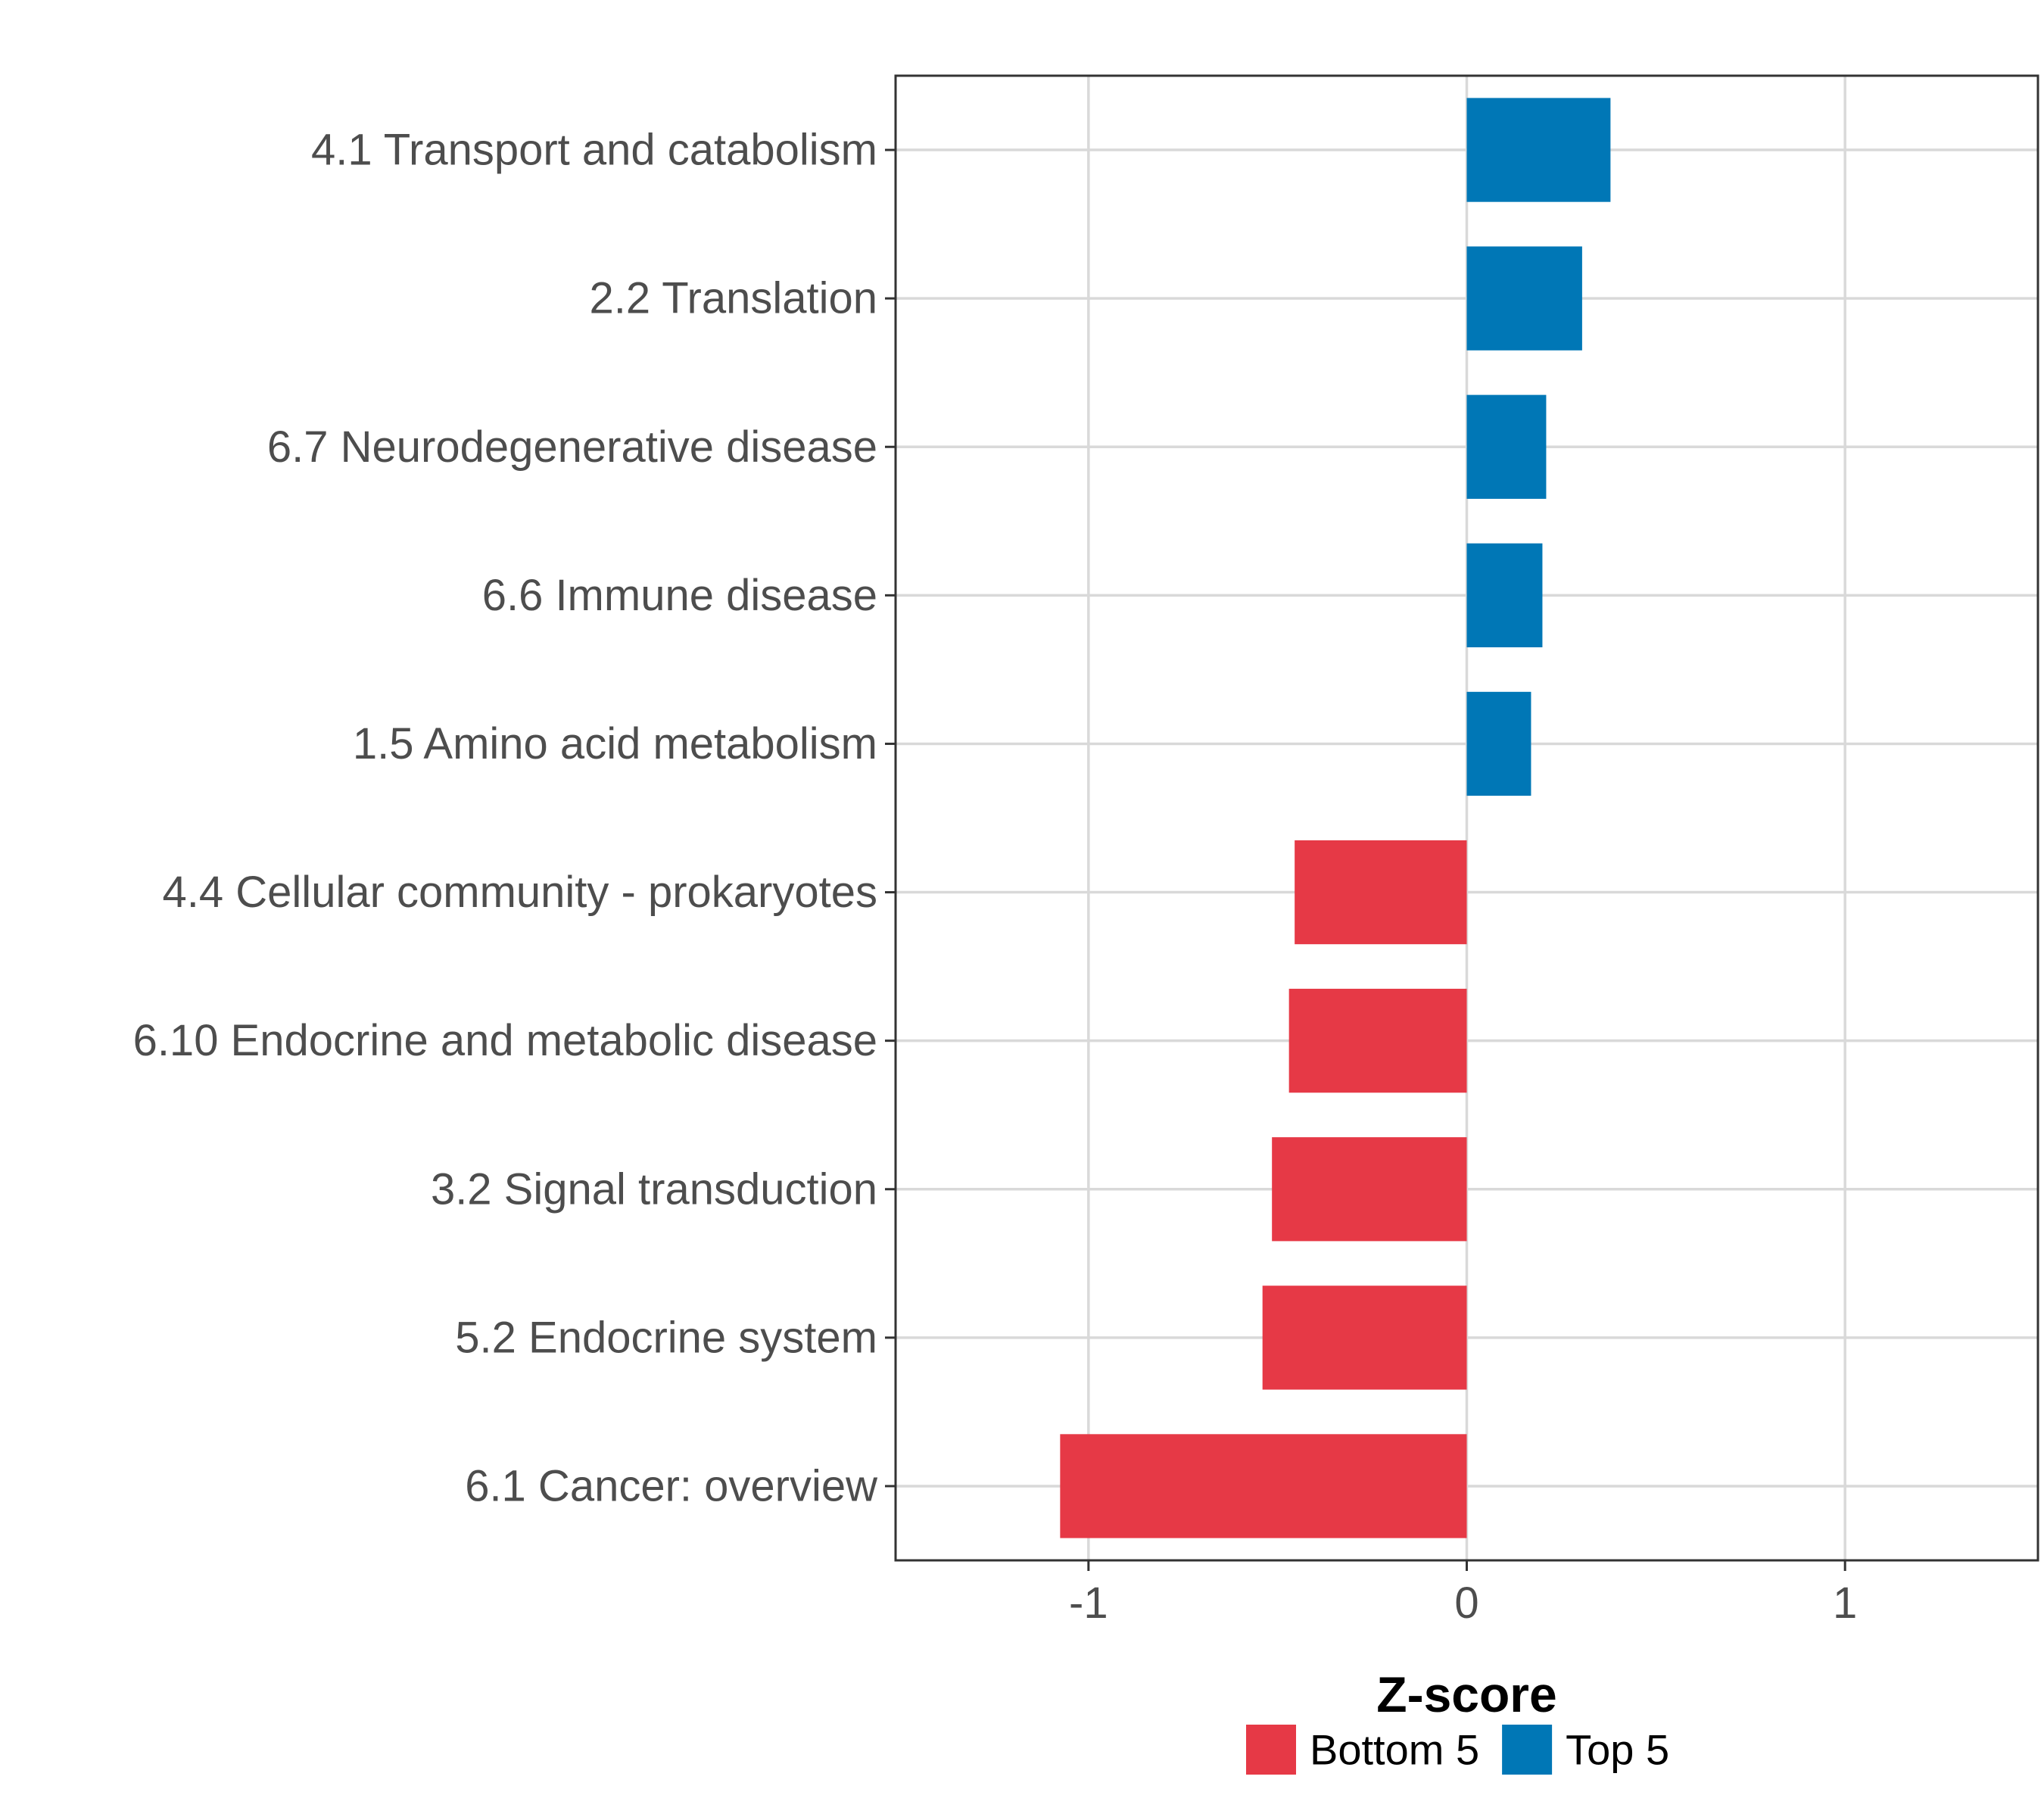  Describe the element at coordinates (733, 298) in the screenshot. I see `category-label: 2.2 Translation` at that location.